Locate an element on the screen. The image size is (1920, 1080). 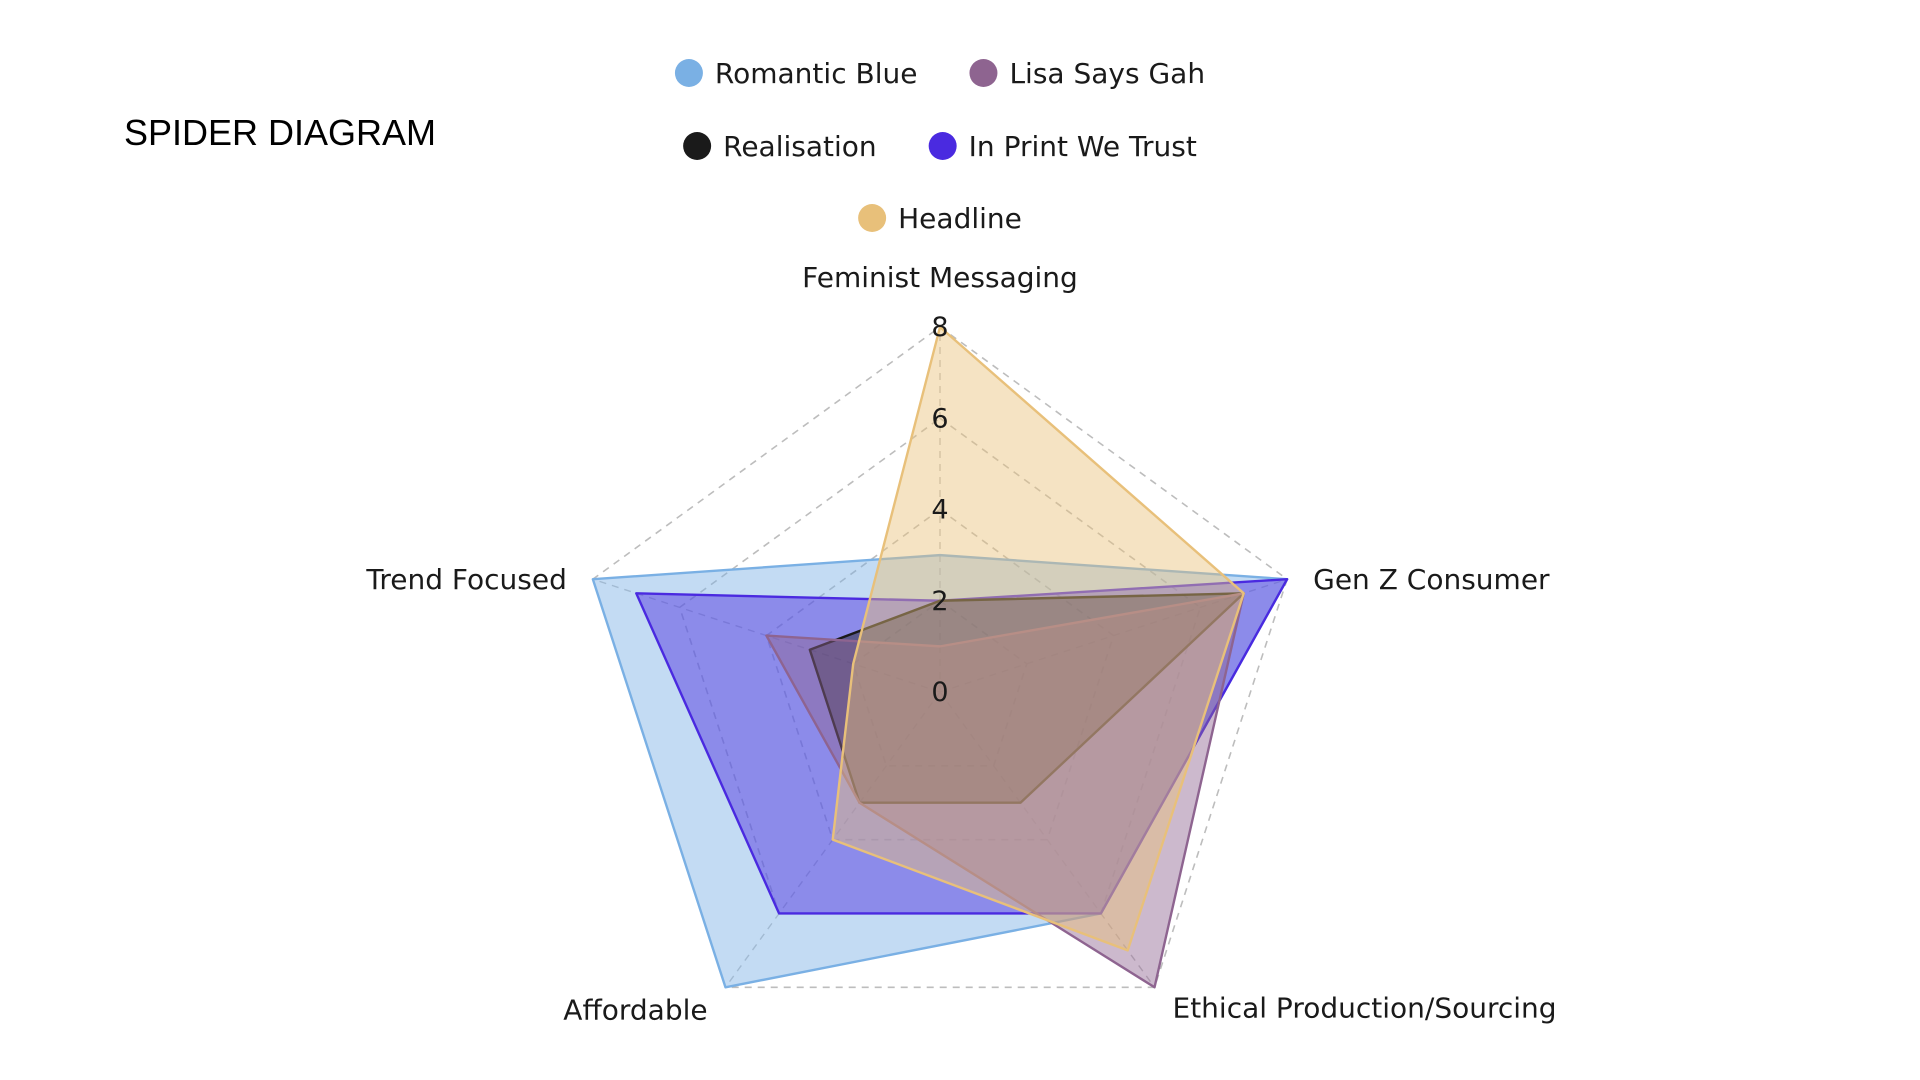
legend-item-lisa-says-gah: Lisa Says Gah is located at coordinates (1087, 73).